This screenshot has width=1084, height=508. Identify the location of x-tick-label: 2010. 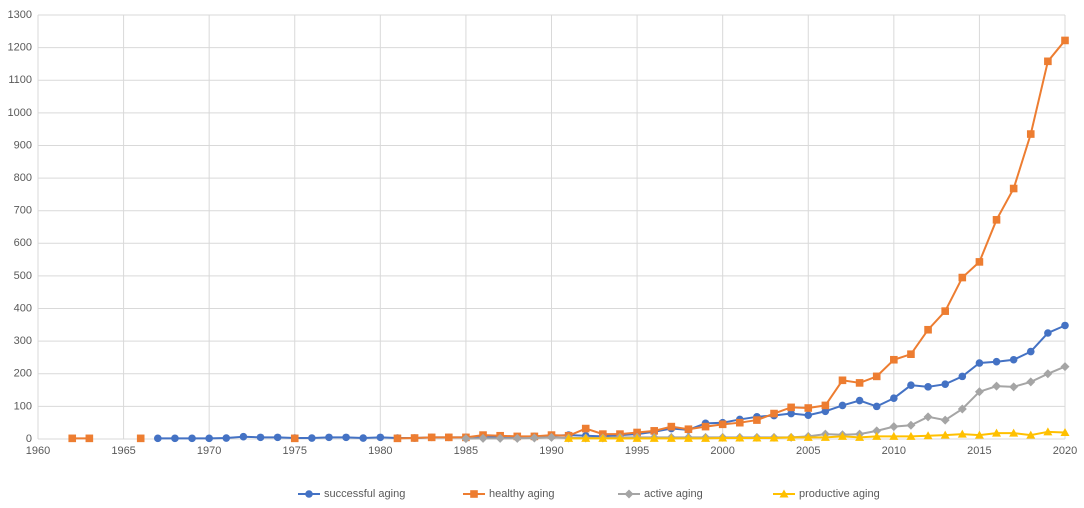
(894, 451).